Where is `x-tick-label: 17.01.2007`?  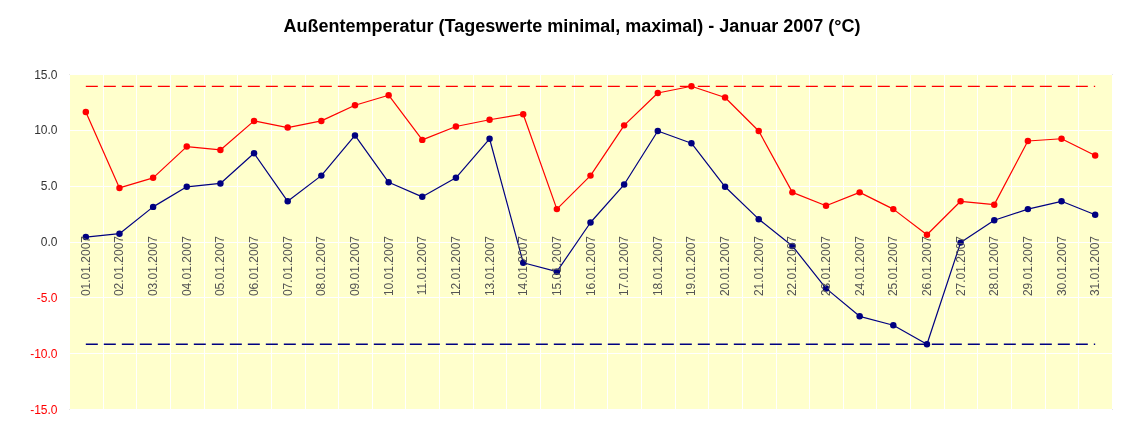 x-tick-label: 17.01.2007 is located at coordinates (624, 266).